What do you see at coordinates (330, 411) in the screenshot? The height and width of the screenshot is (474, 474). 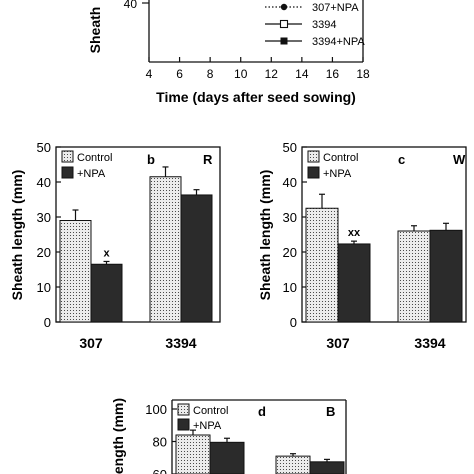 I see `panel-d-corner-label: B` at bounding box center [330, 411].